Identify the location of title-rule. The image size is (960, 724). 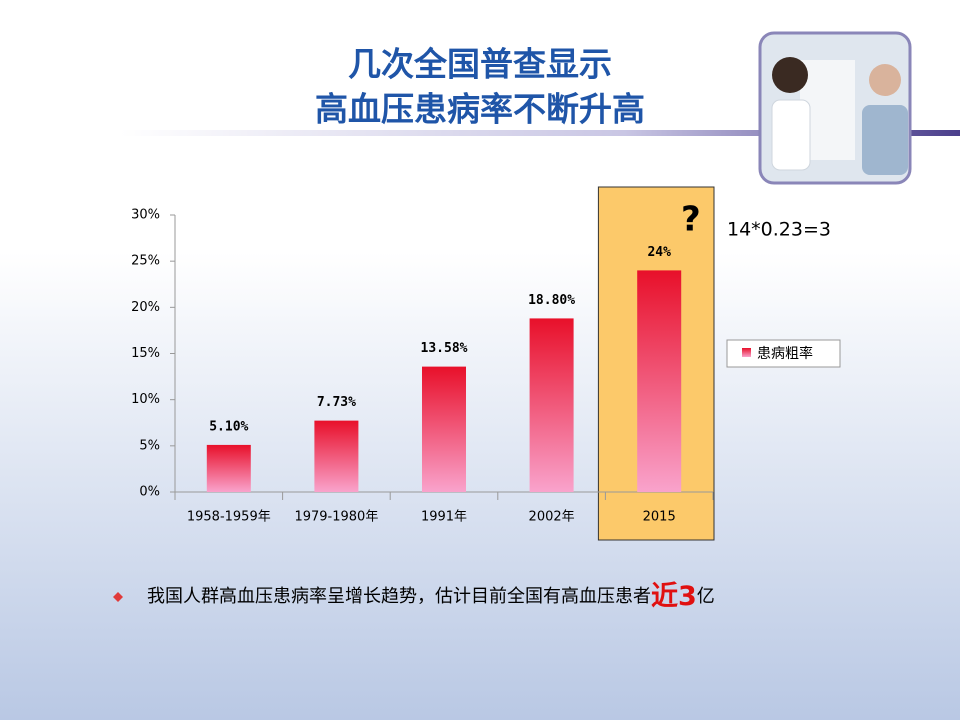
(540, 133).